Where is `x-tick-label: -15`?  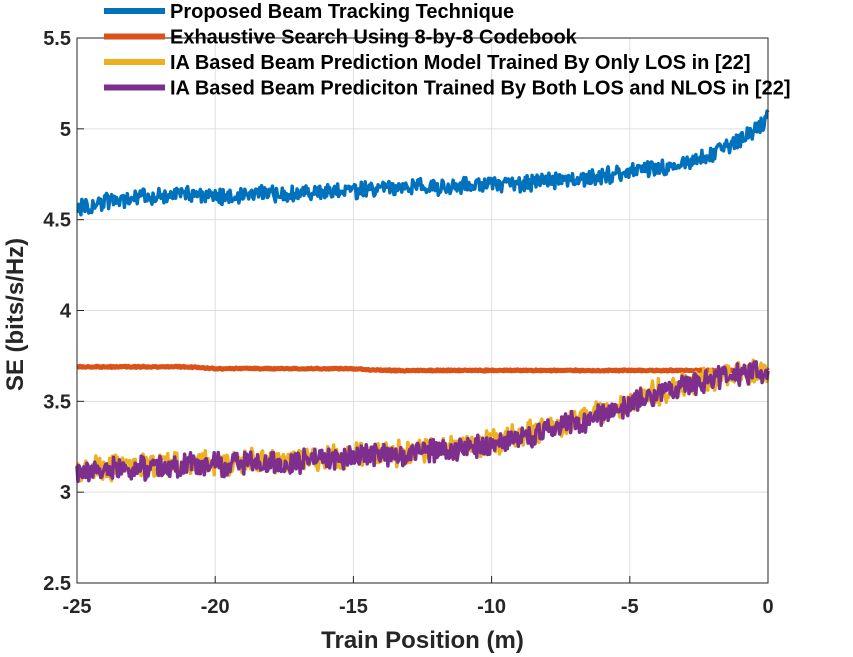
x-tick-label: -15 is located at coordinates (353, 607).